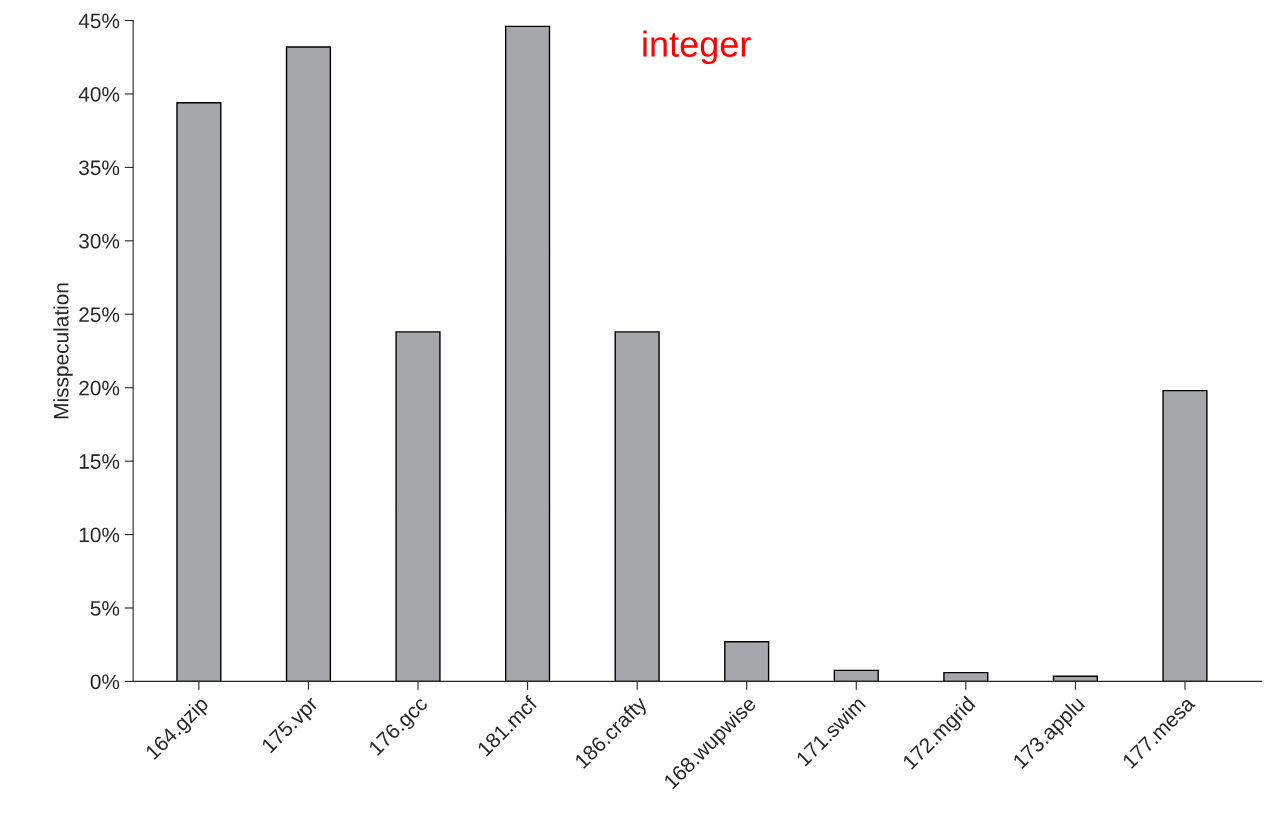 Image resolution: width=1268 pixels, height=821 pixels. I want to click on y-axis-title: Misspeculation, so click(63, 351).